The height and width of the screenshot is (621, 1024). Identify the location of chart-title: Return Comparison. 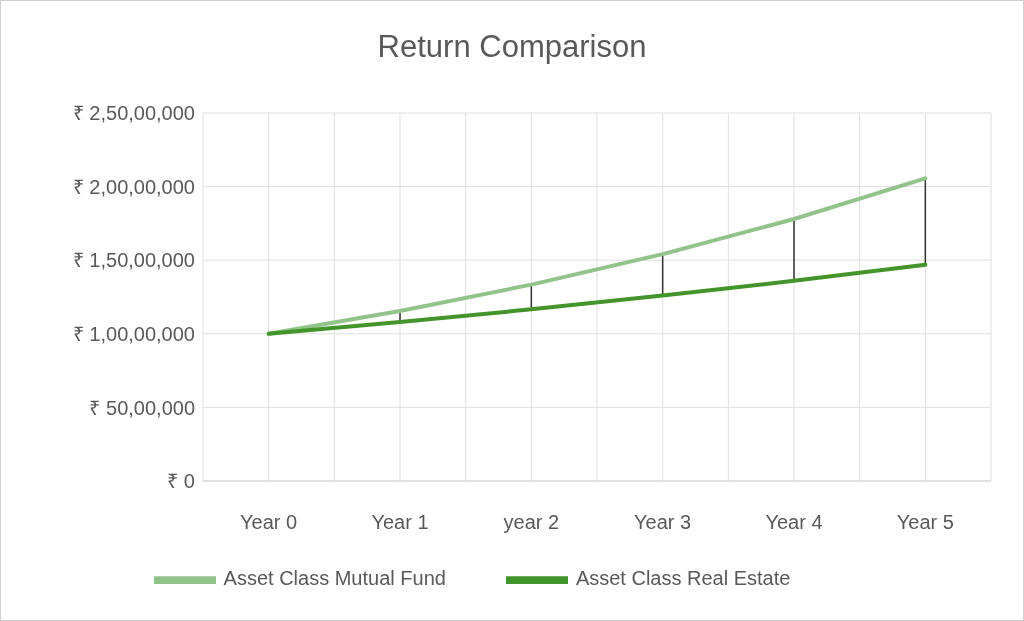
(512, 47).